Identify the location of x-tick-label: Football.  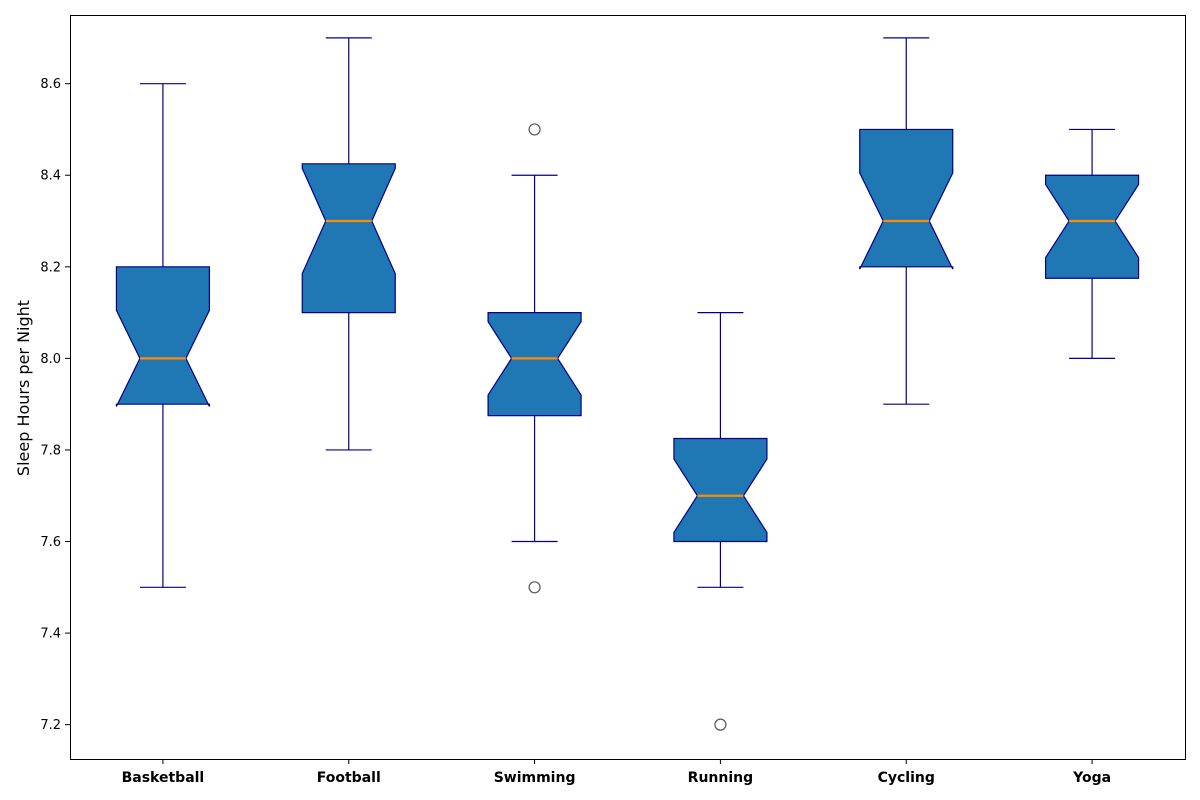
(349, 778).